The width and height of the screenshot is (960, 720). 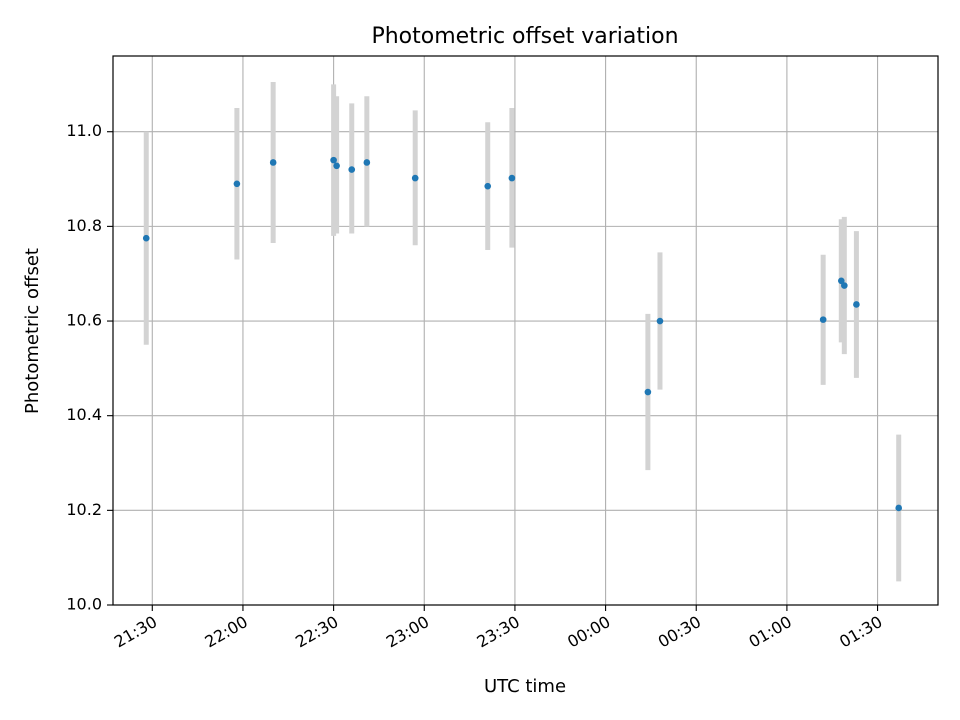 What do you see at coordinates (316, 632) in the screenshot?
I see `x-tick-label: 22:30` at bounding box center [316, 632].